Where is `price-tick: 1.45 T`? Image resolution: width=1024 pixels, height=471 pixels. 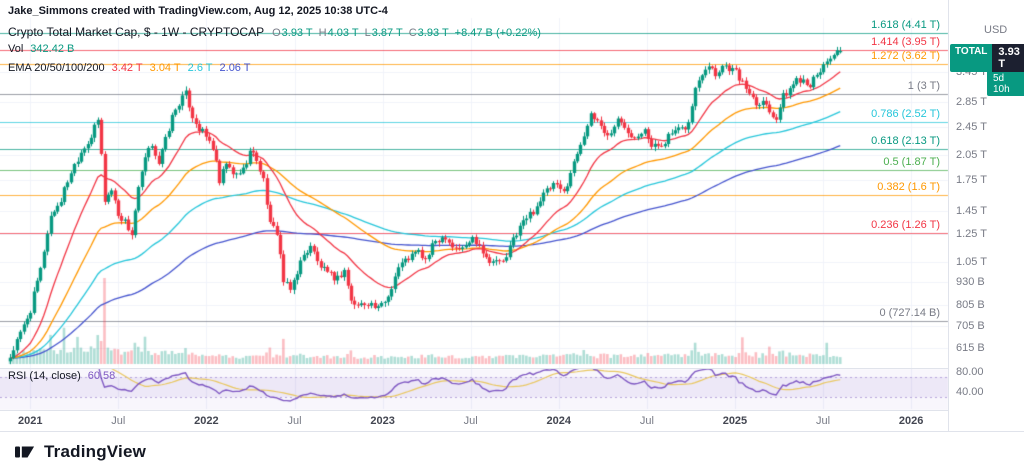
price-tick: 1.45 T is located at coordinates (971, 210).